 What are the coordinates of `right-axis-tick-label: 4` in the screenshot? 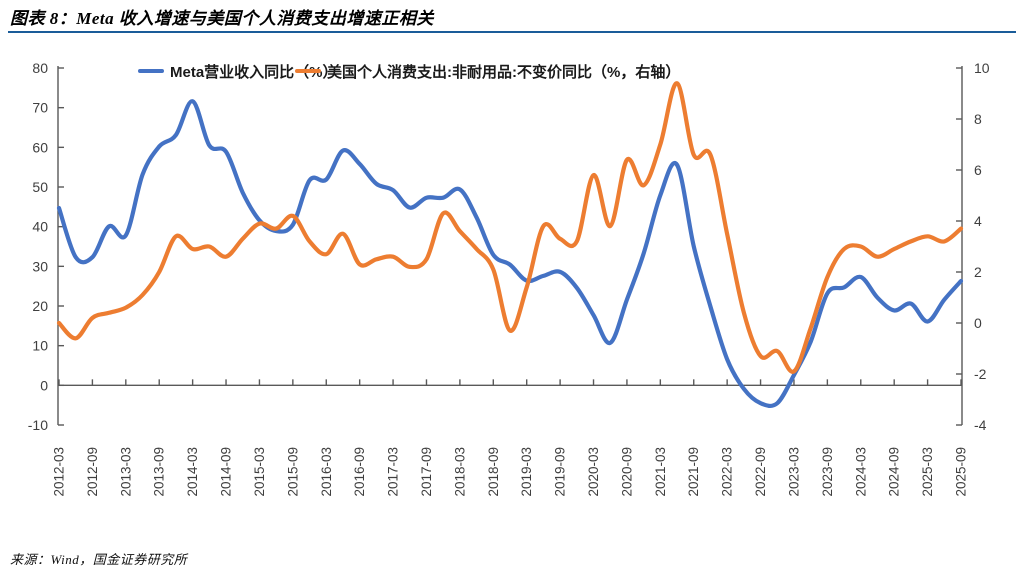 It's located at (978, 221).